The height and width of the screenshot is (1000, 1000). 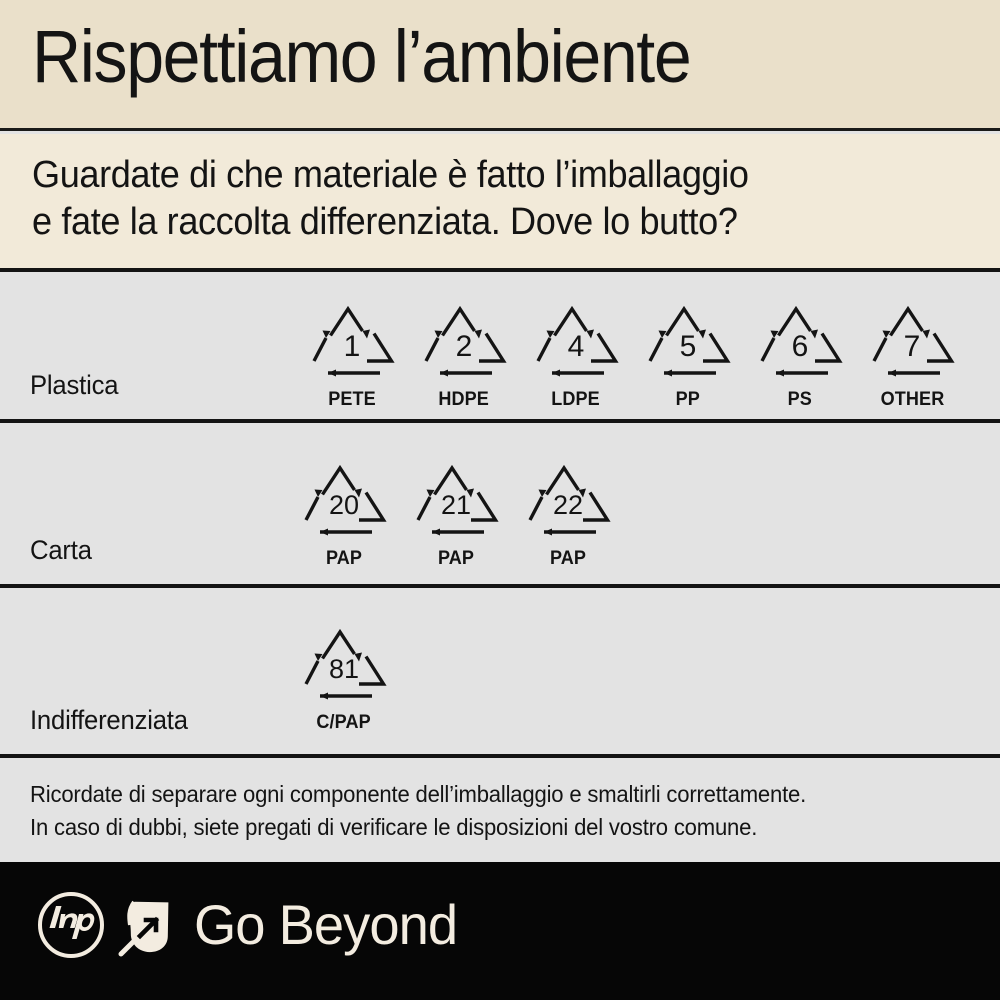 I want to click on symbol-number: 1, so click(x=352, y=346).